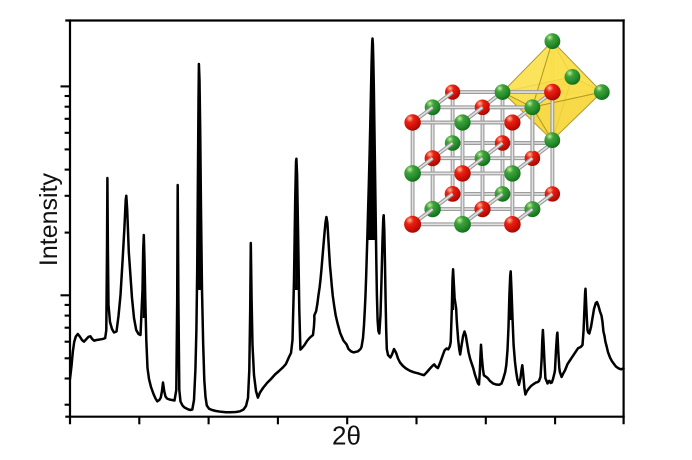 This screenshot has width=692, height=460. I want to click on svg-text: 2θ, so click(346, 436).